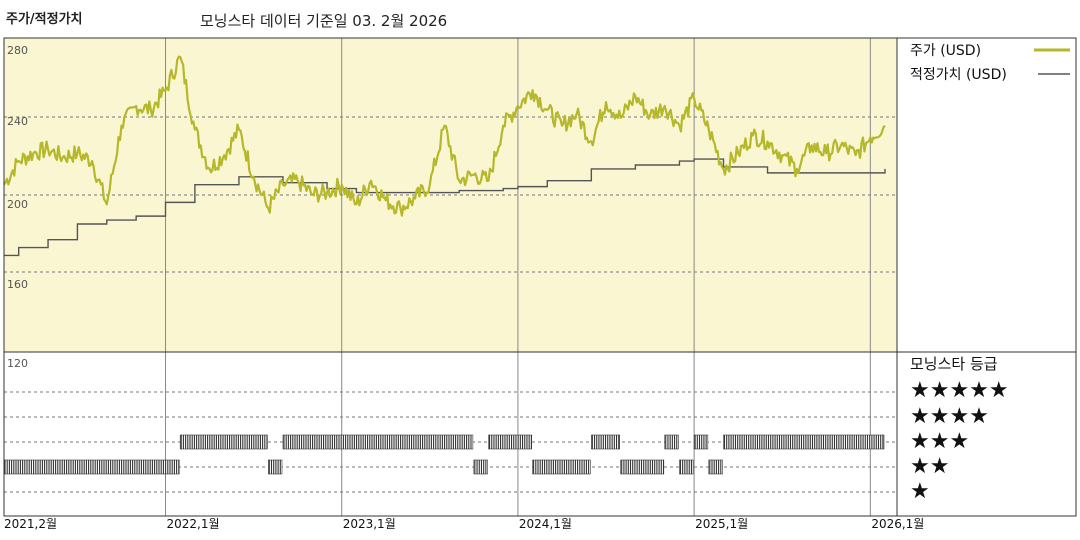 The width and height of the screenshot is (1080, 540). What do you see at coordinates (193, 524) in the screenshot?
I see `x-tick-label: 2022,1월` at bounding box center [193, 524].